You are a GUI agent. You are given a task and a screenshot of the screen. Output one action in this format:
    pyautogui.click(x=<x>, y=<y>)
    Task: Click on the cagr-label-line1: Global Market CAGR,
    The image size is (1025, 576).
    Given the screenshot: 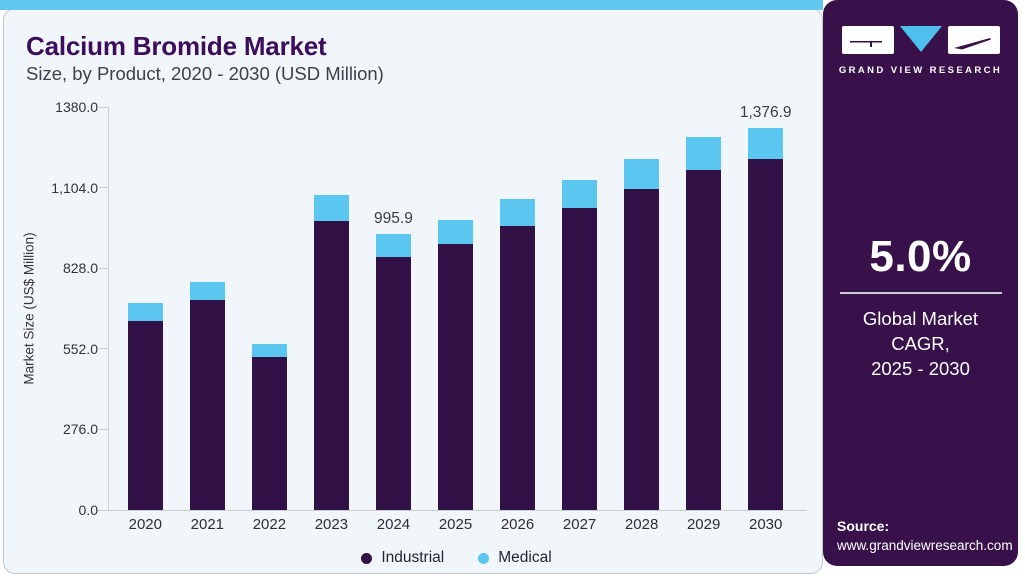 What is the action you would take?
    pyautogui.click(x=920, y=331)
    